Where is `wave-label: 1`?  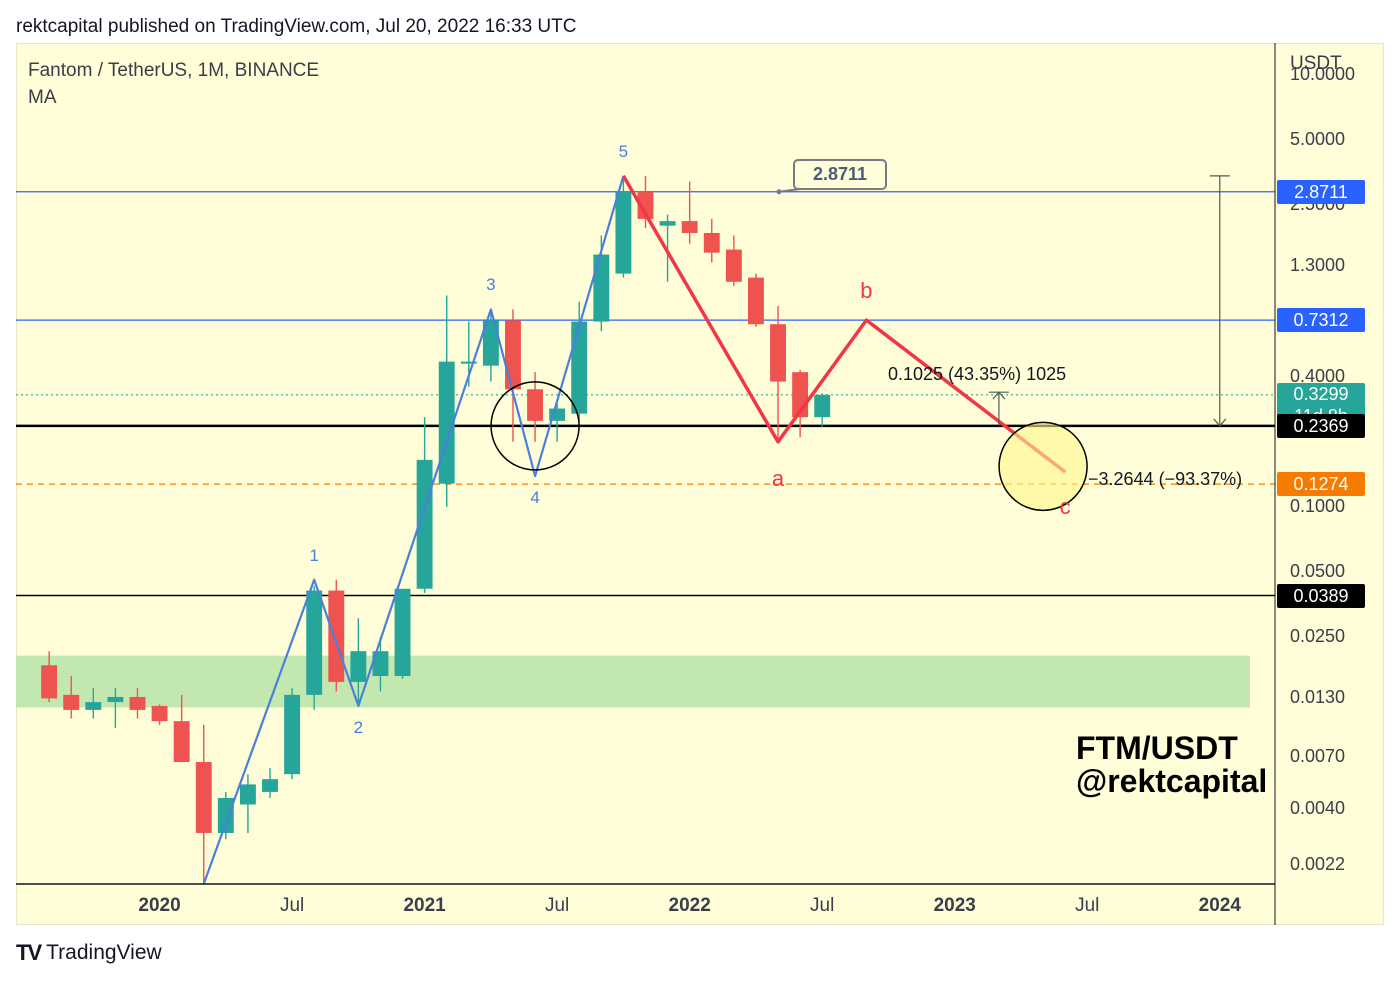 wave-label: 1 is located at coordinates (314, 555).